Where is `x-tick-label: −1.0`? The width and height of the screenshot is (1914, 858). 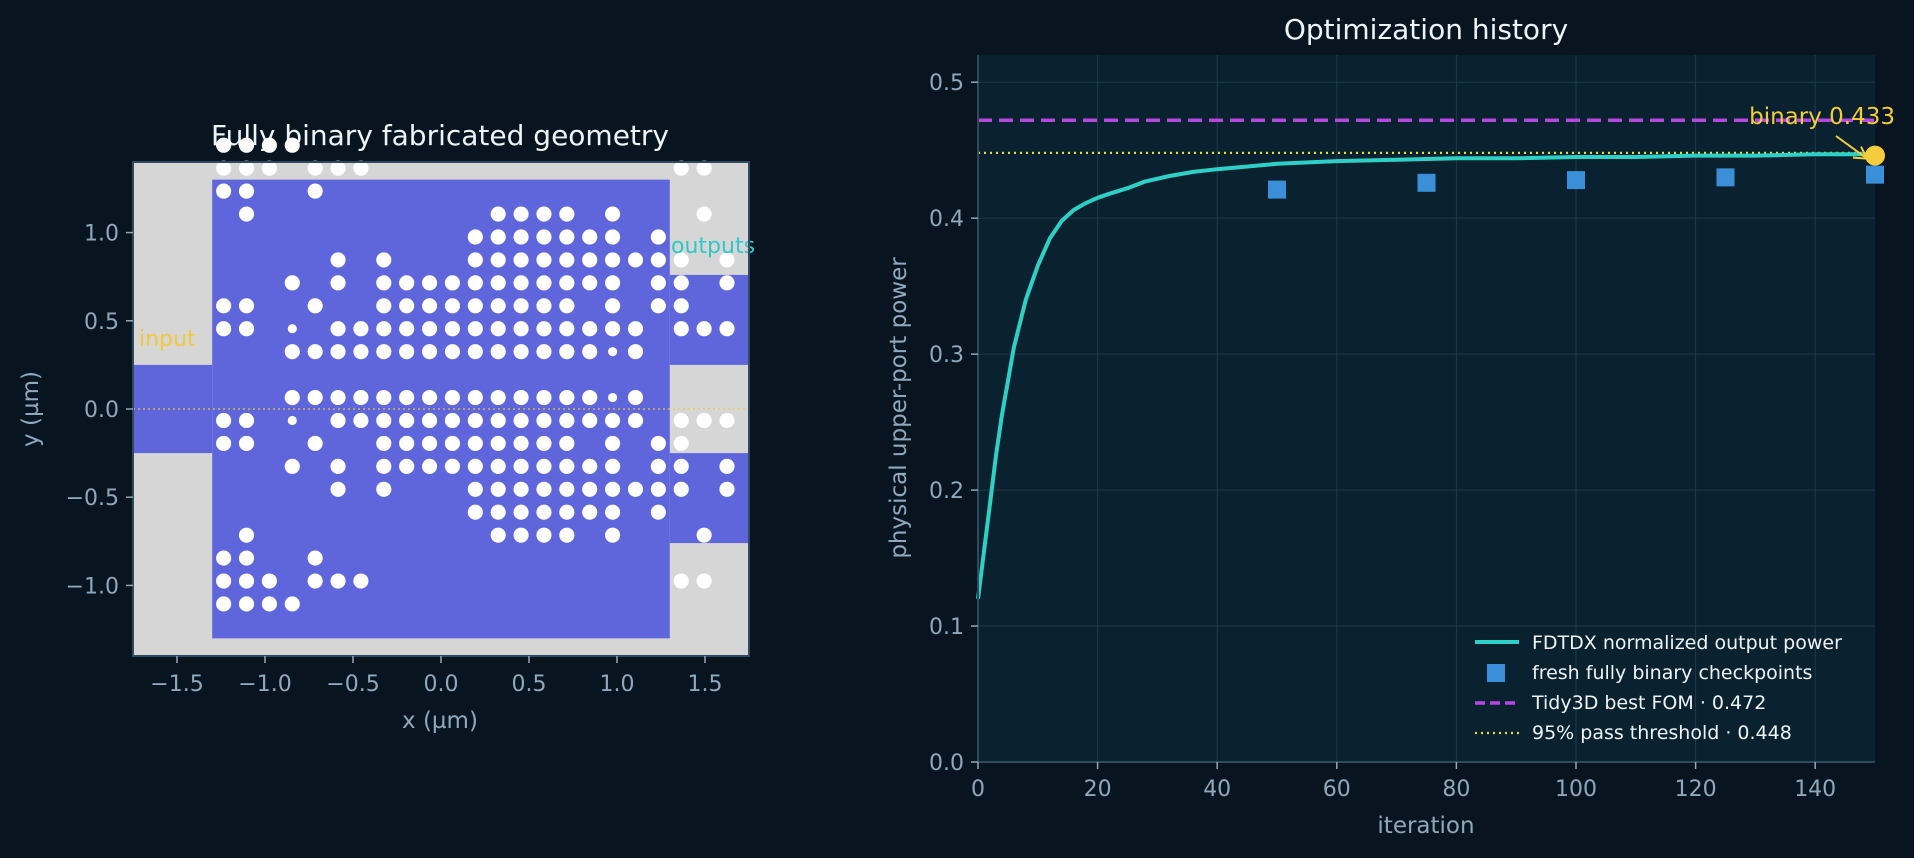
x-tick-label: −1.0 is located at coordinates (264, 684).